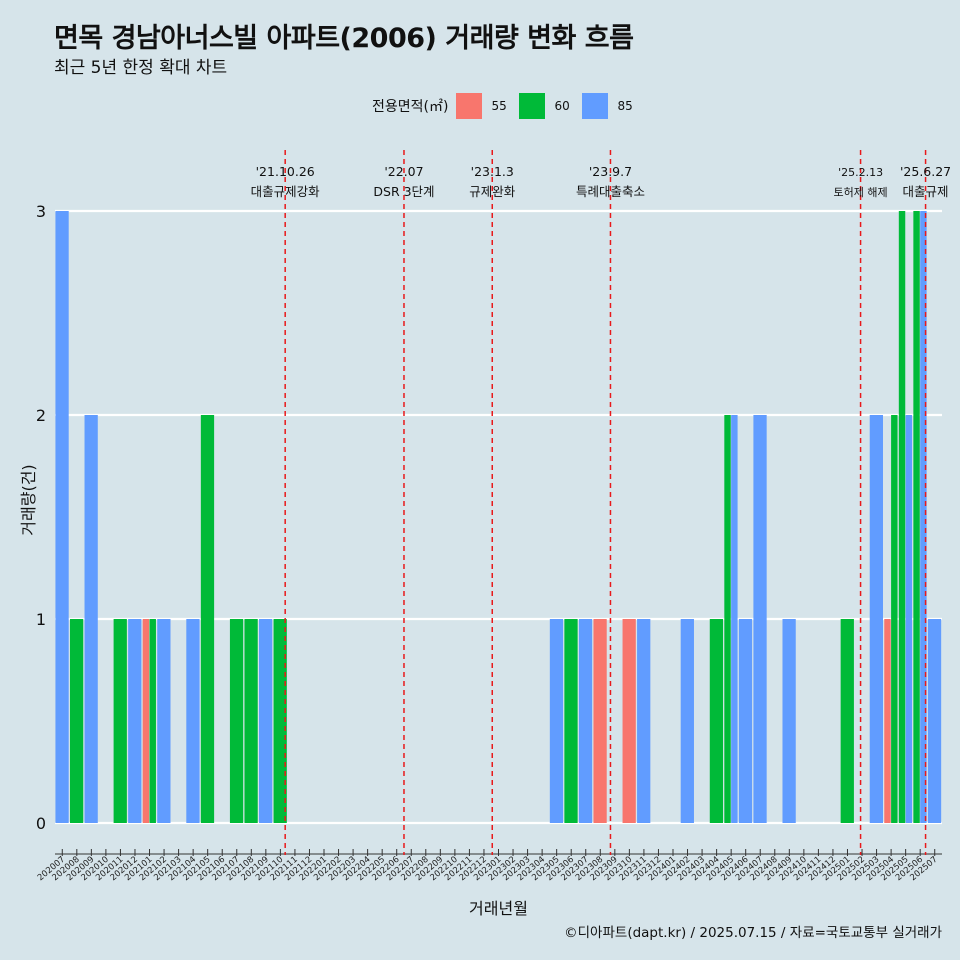 This screenshot has height=960, width=960. What do you see at coordinates (41, 211) in the screenshot?
I see `y-tick-label: 3` at bounding box center [41, 211].